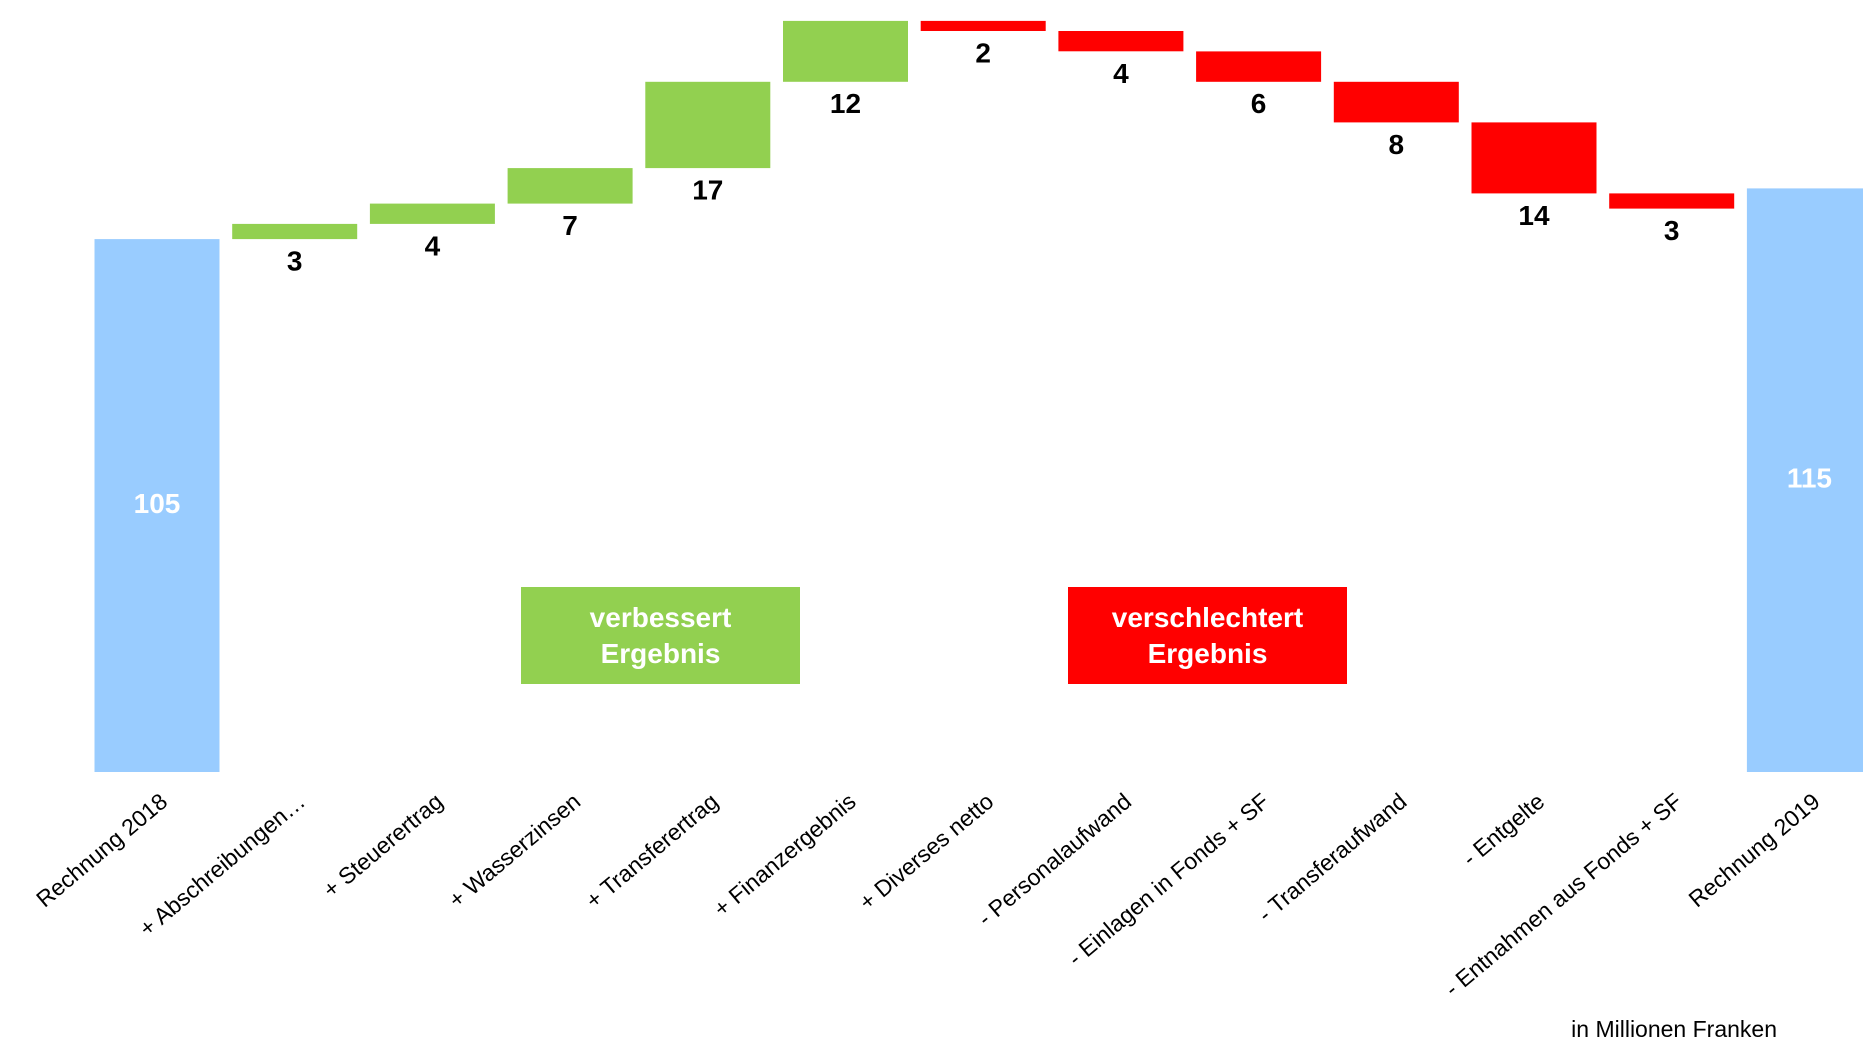 The height and width of the screenshot is (1048, 1863). Describe the element at coordinates (1753, 850) in the screenshot. I see `category-label-12: Rechnung 2019` at that location.